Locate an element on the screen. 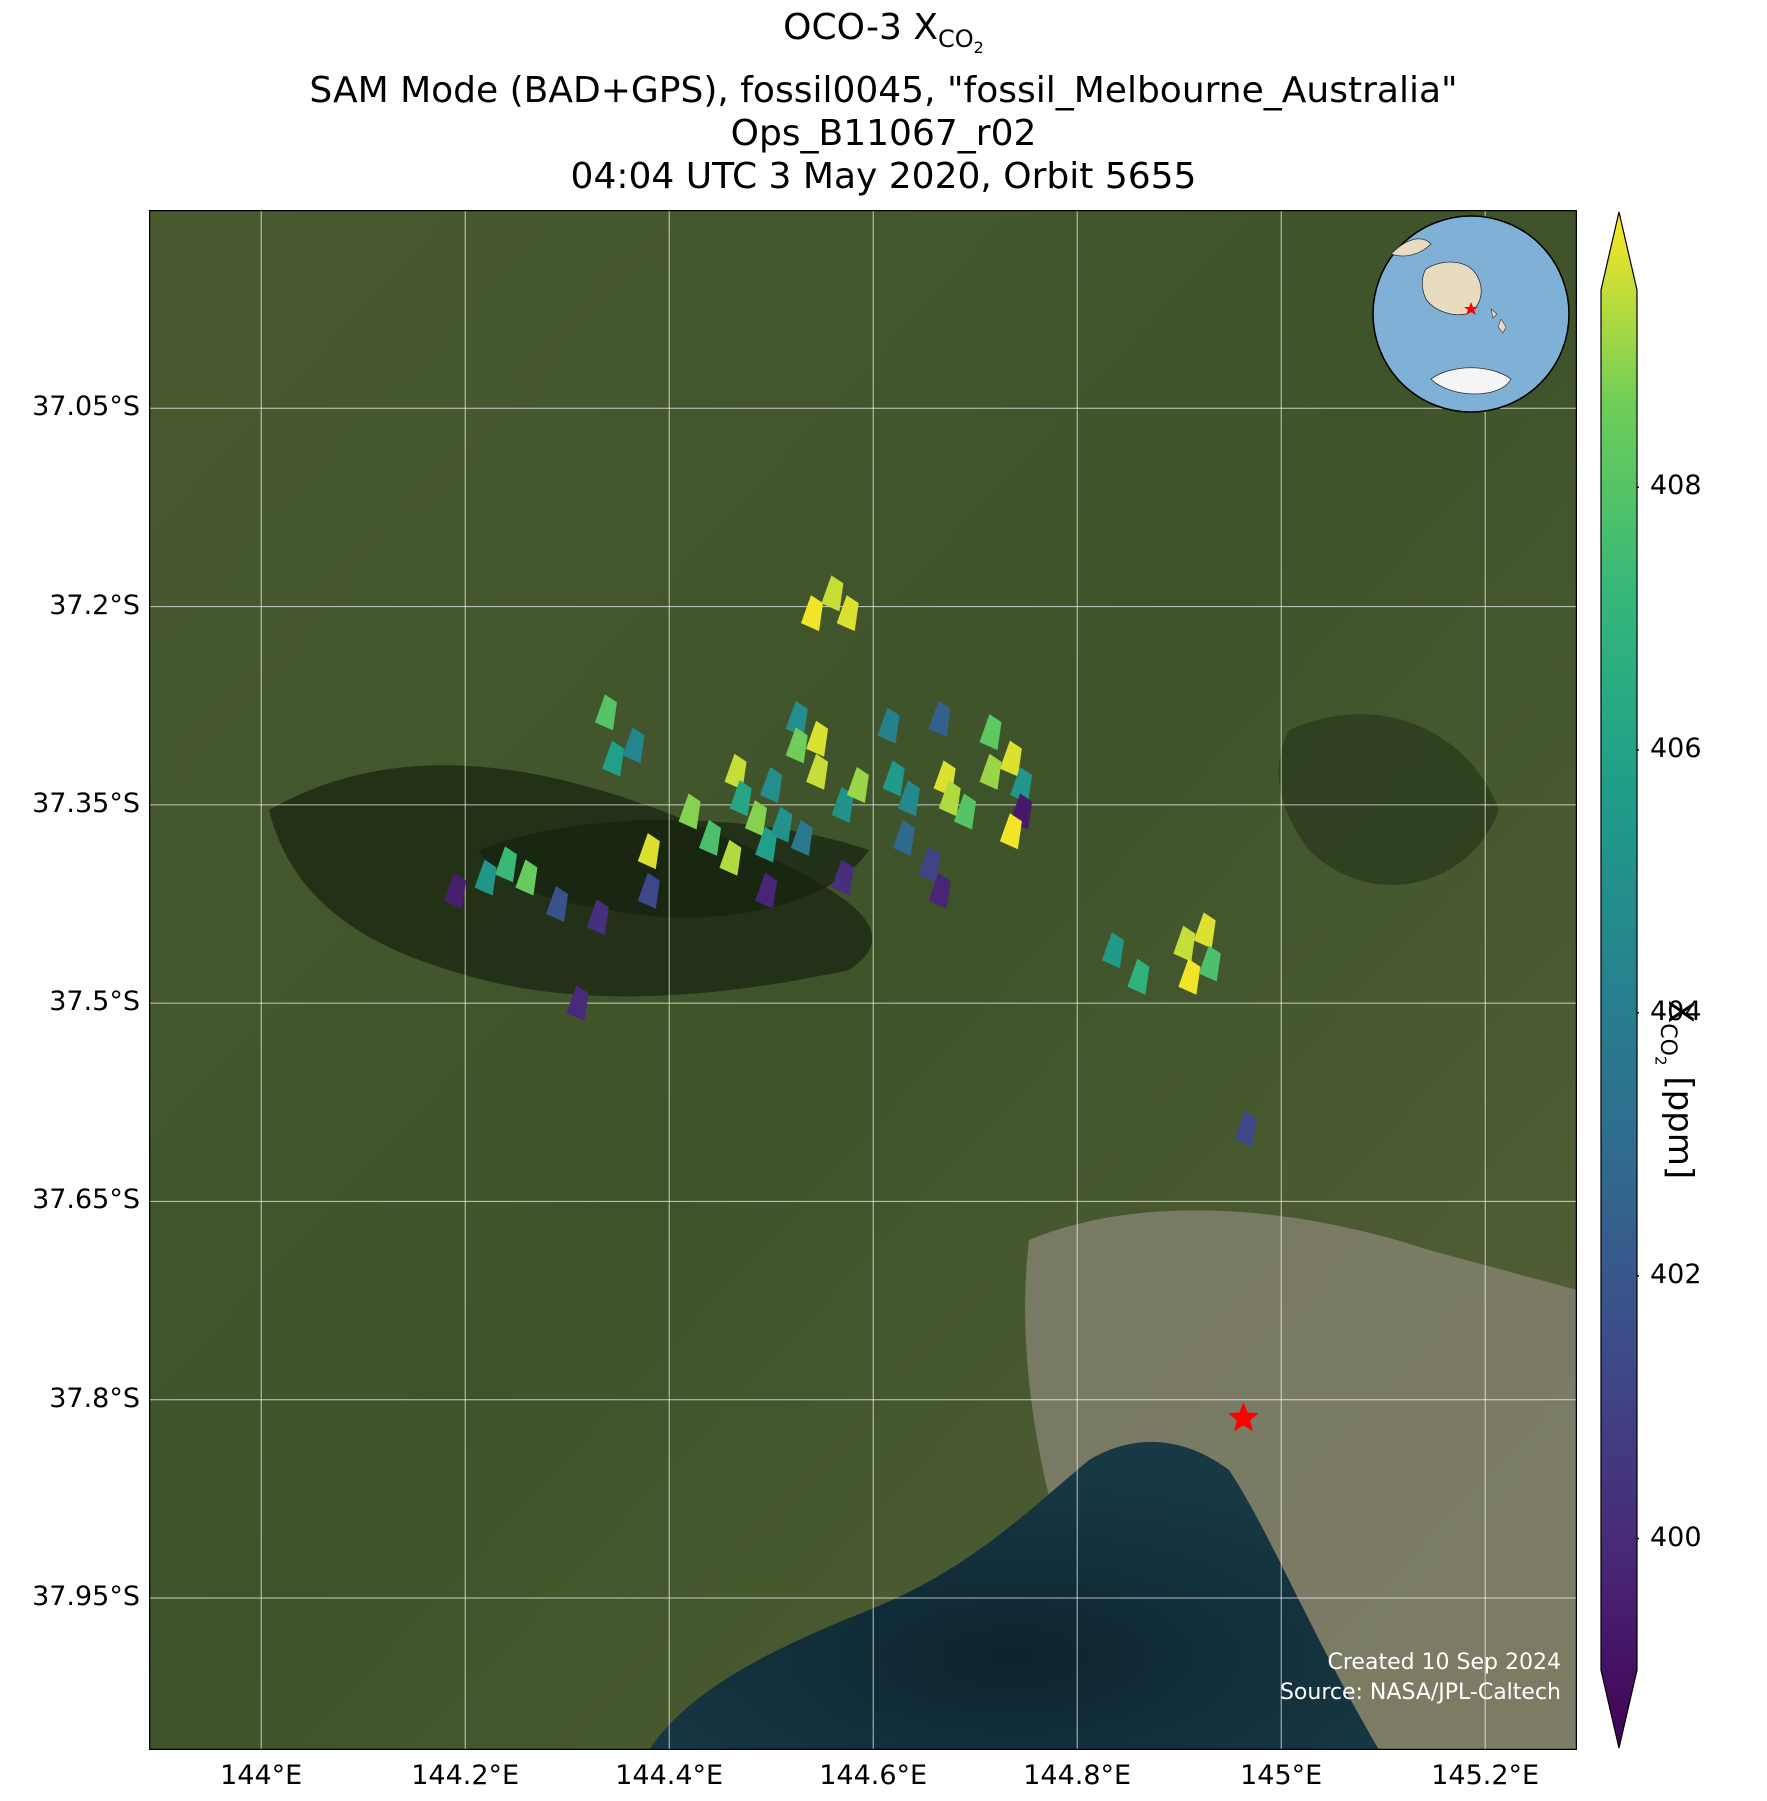 This screenshot has width=1767, height=1801. title-line-3: Ops_B11067_r02 is located at coordinates (883, 133).